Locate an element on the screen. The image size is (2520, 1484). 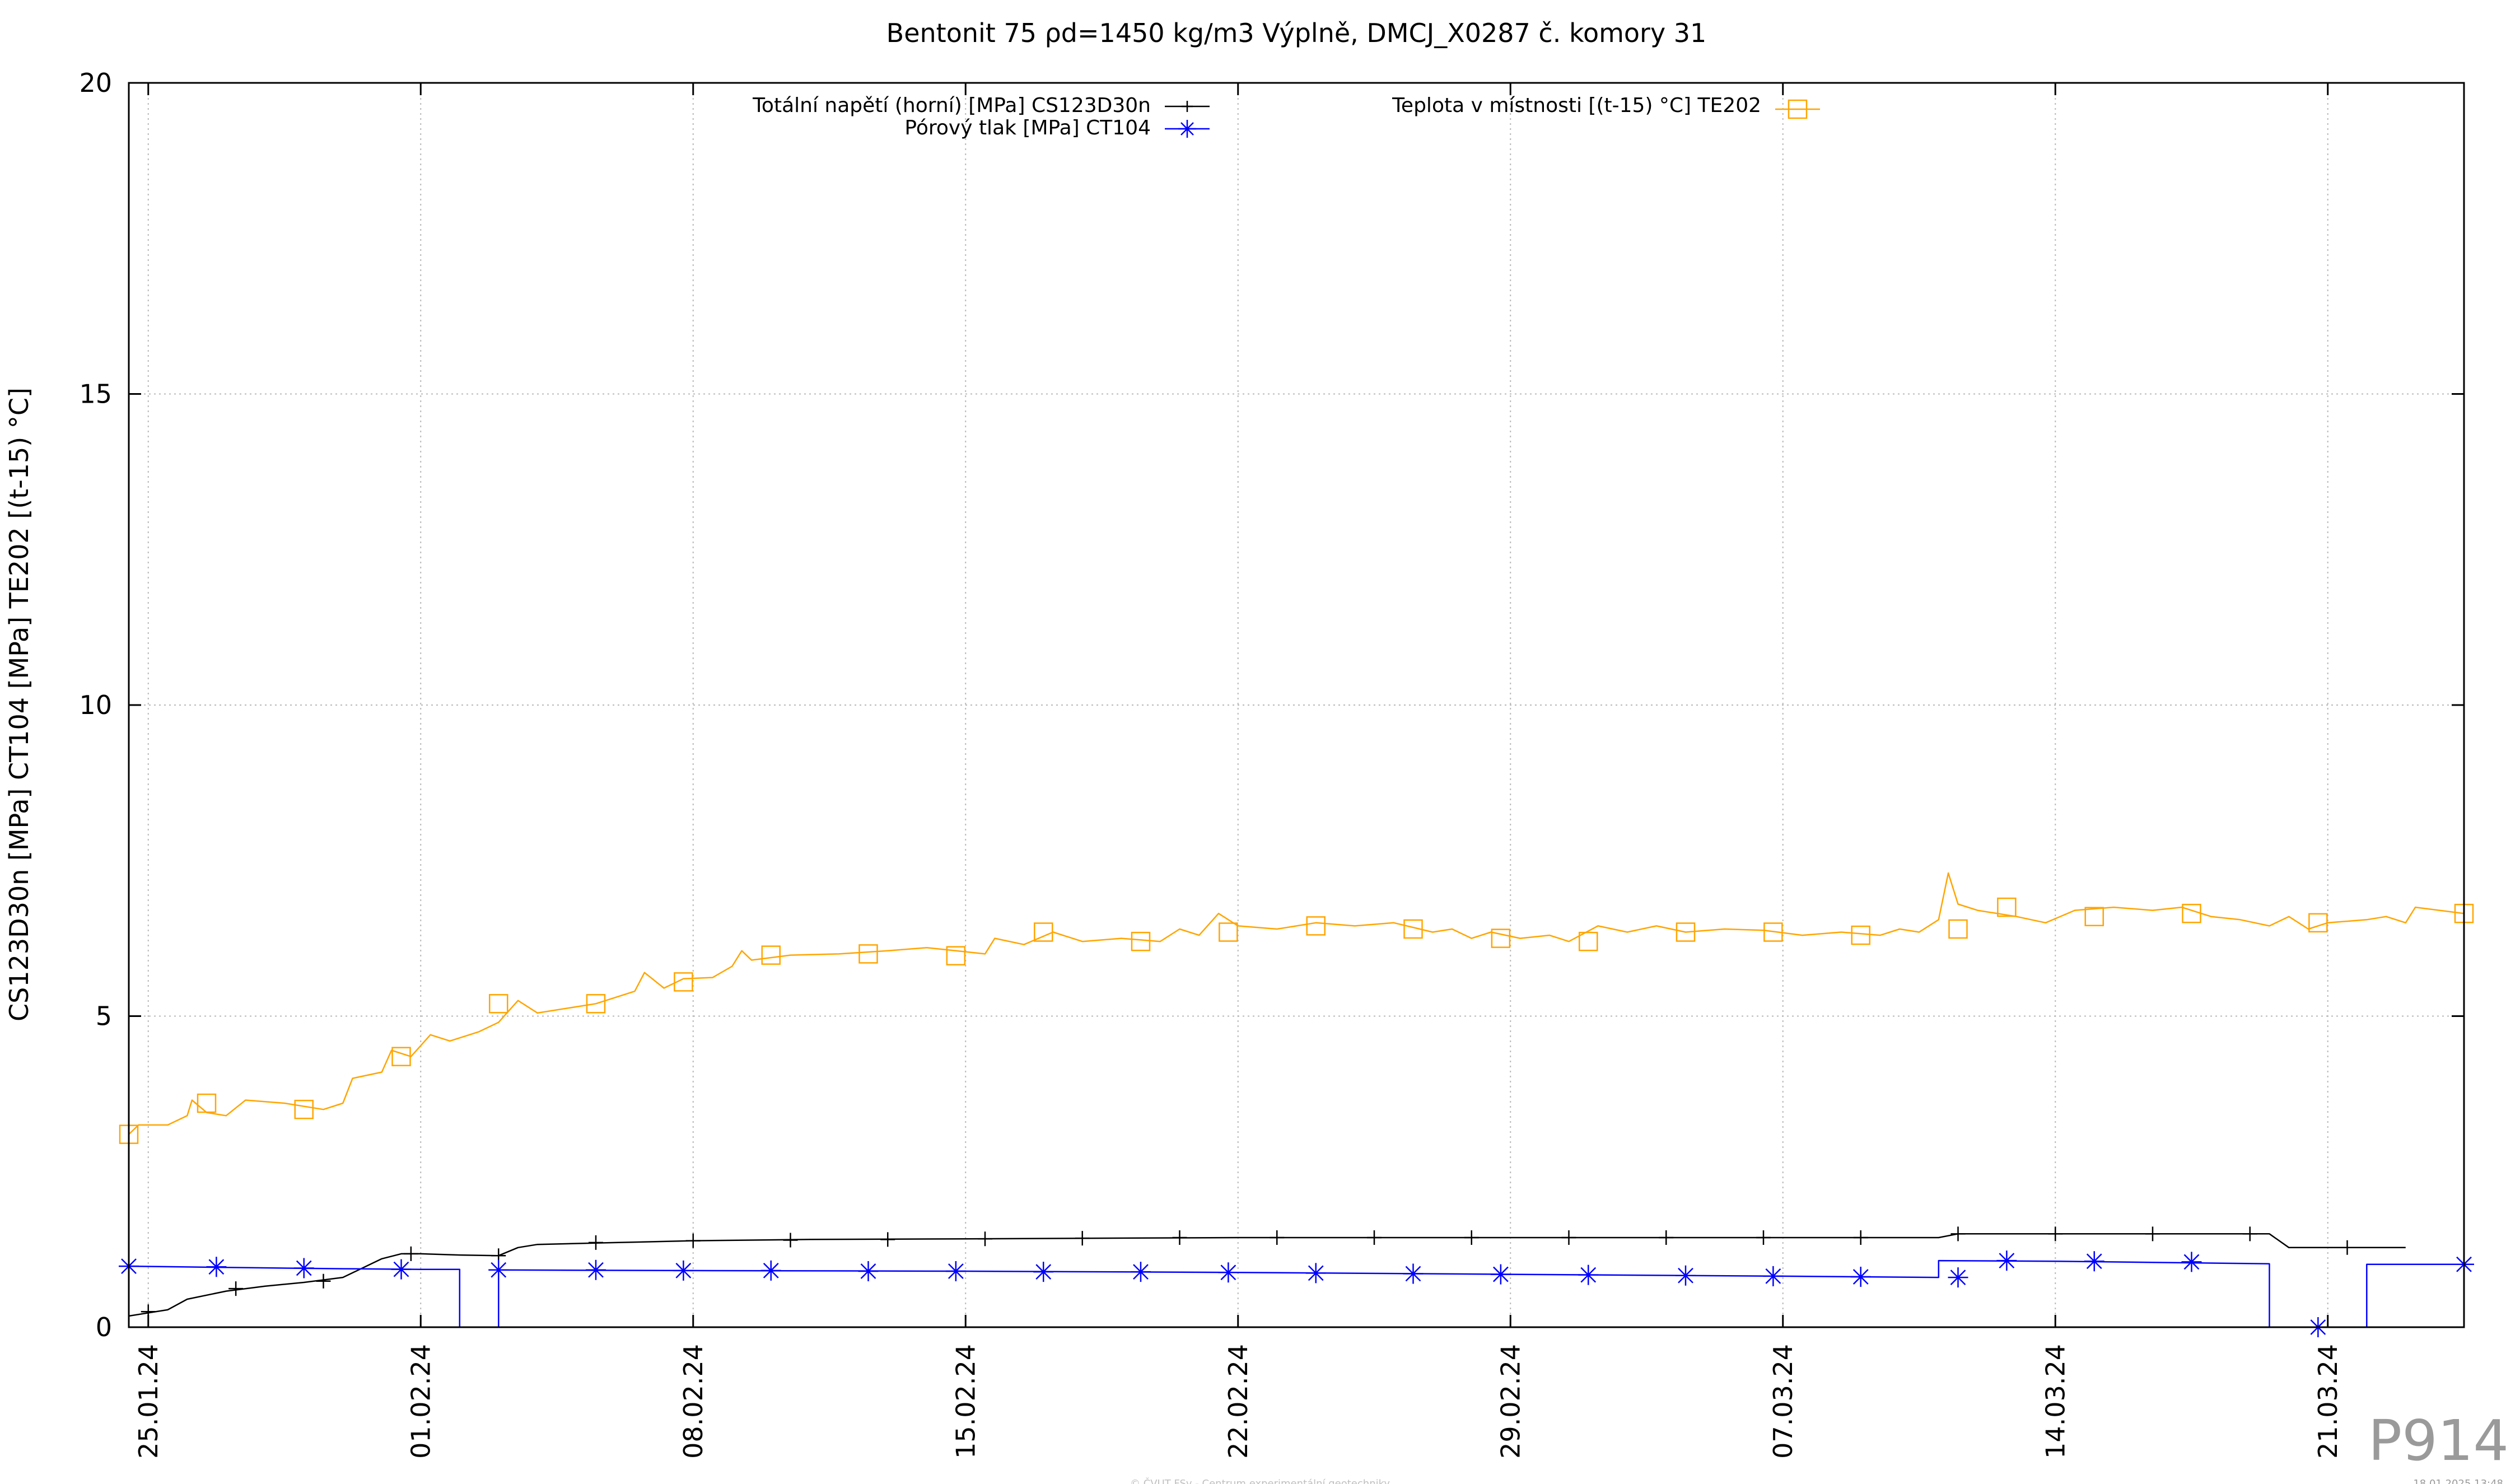
watermark-label: P914 is located at coordinates (2439, 1441).